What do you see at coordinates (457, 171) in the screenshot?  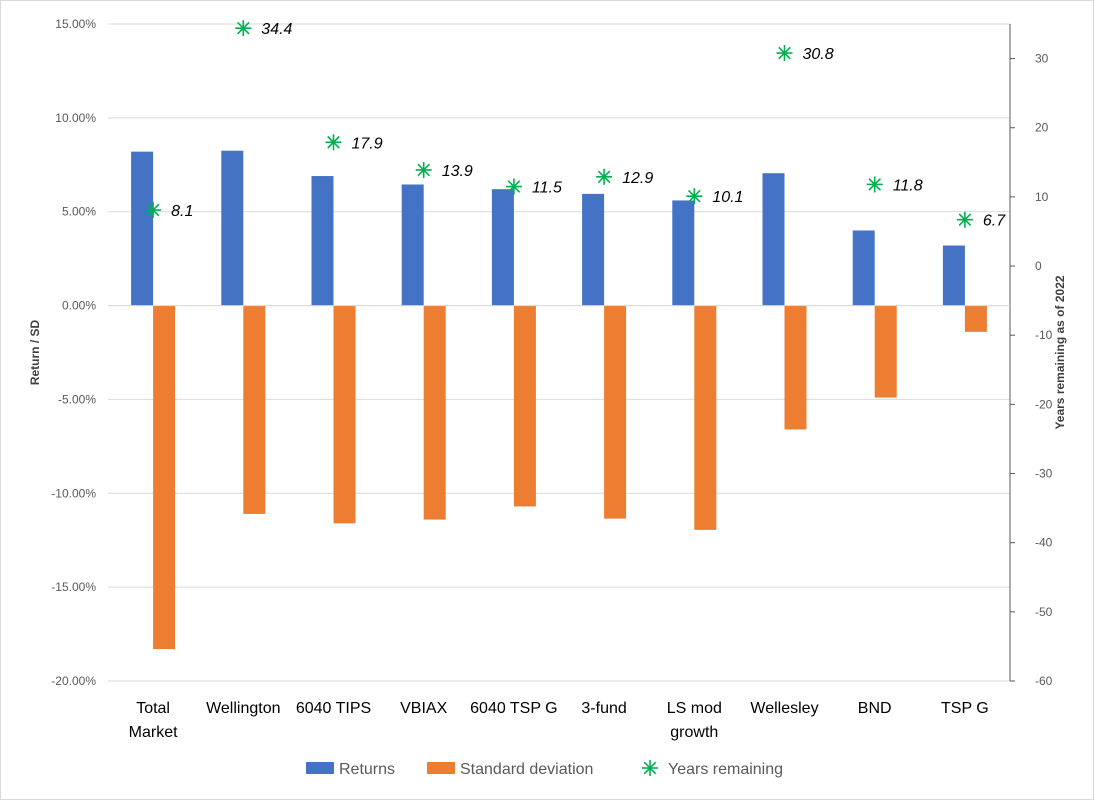 I see `years-remaining-data-label: 13.9` at bounding box center [457, 171].